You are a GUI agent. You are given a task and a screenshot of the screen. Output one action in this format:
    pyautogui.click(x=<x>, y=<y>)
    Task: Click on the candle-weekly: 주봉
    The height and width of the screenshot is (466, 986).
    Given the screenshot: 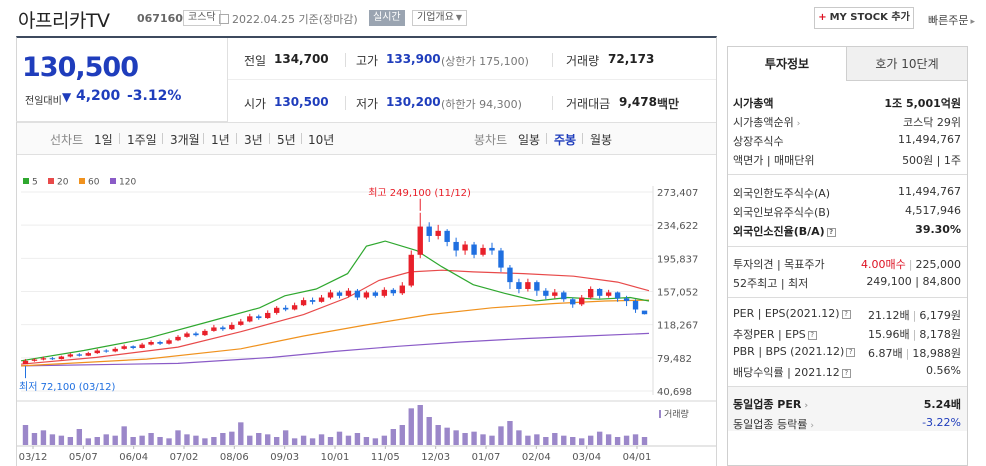 What is the action you would take?
    pyautogui.click(x=565, y=140)
    